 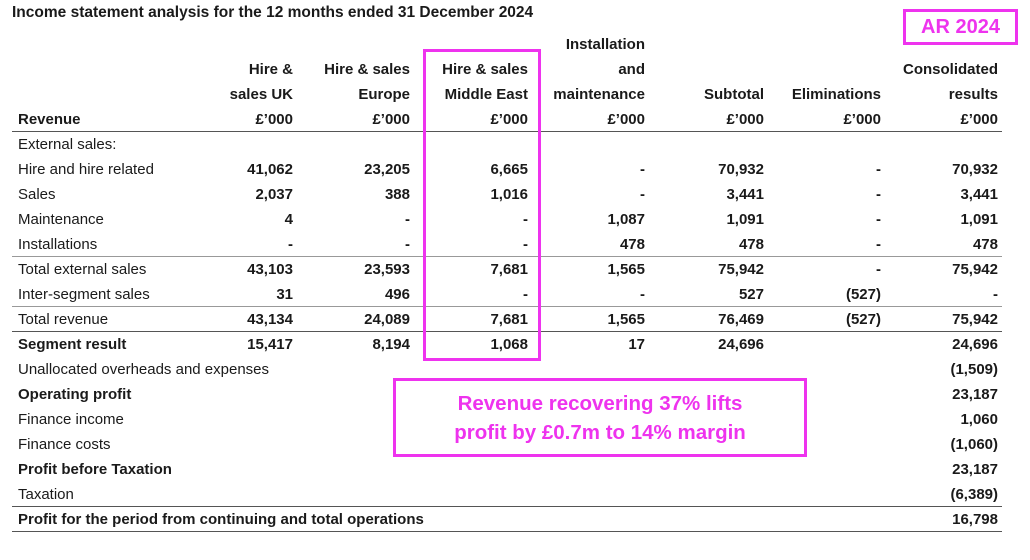 I want to click on column-header-eliminations: Eliminations £’000, so click(x=836, y=107).